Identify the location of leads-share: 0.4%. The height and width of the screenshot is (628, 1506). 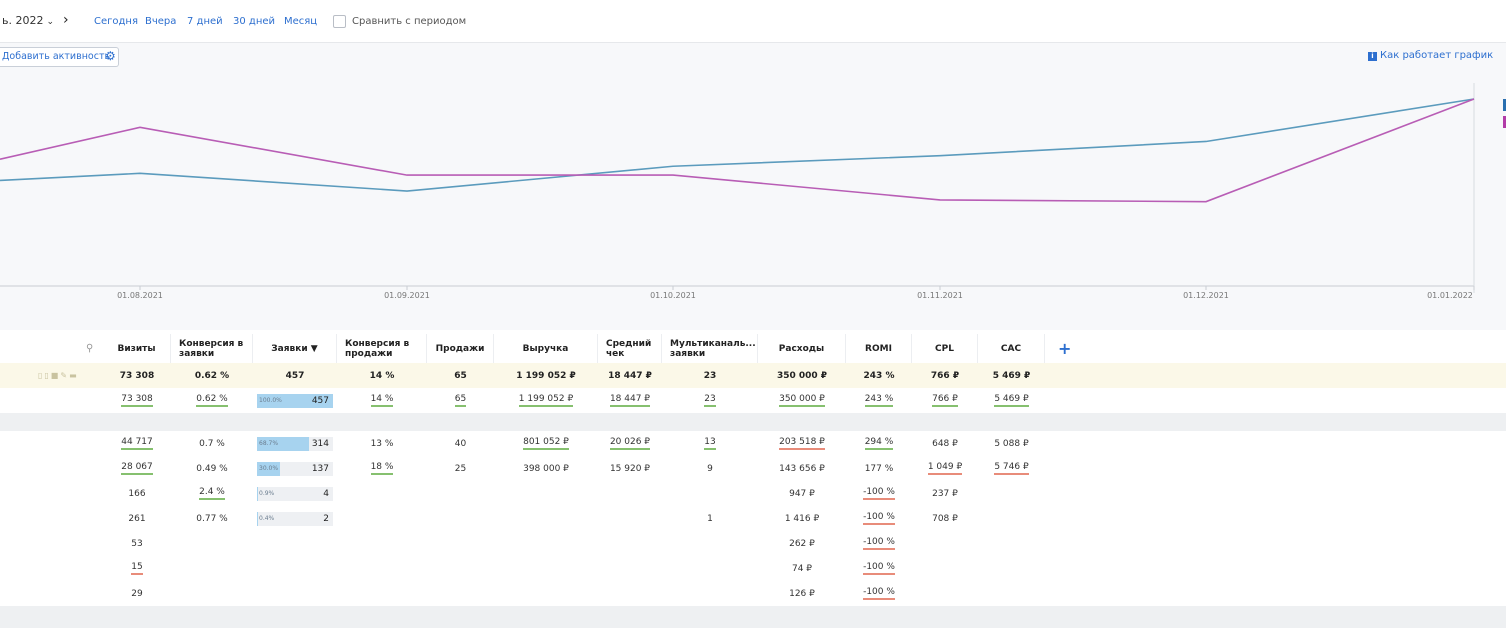
(267, 518).